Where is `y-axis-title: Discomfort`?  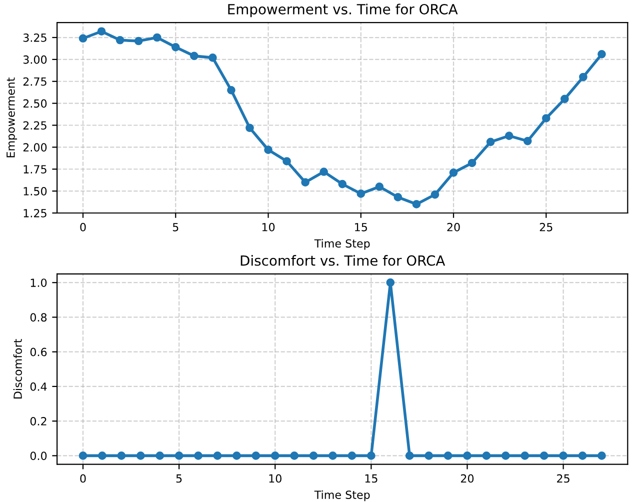
y-axis-title: Discomfort is located at coordinates (17, 368).